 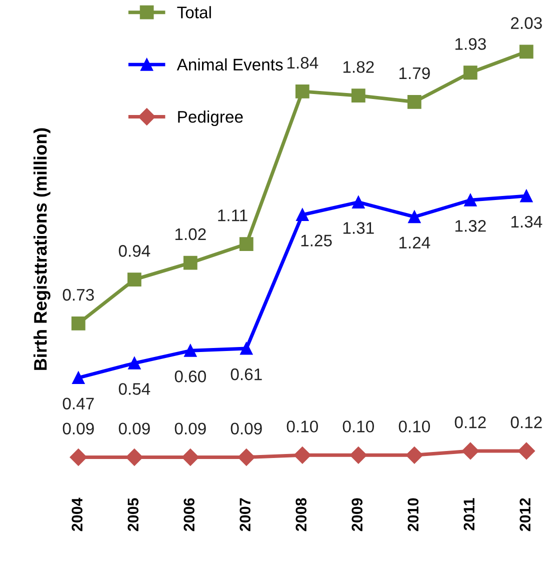 What do you see at coordinates (526, 222) in the screenshot?
I see `data-label: 1.34` at bounding box center [526, 222].